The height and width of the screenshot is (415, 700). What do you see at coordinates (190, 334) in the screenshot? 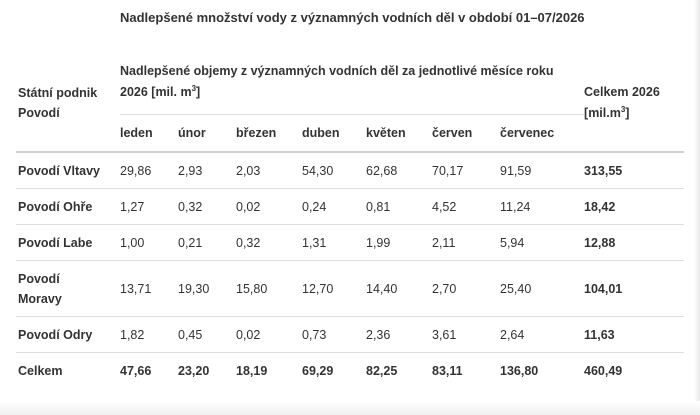
I see `table-cell: 0,45` at bounding box center [190, 334].